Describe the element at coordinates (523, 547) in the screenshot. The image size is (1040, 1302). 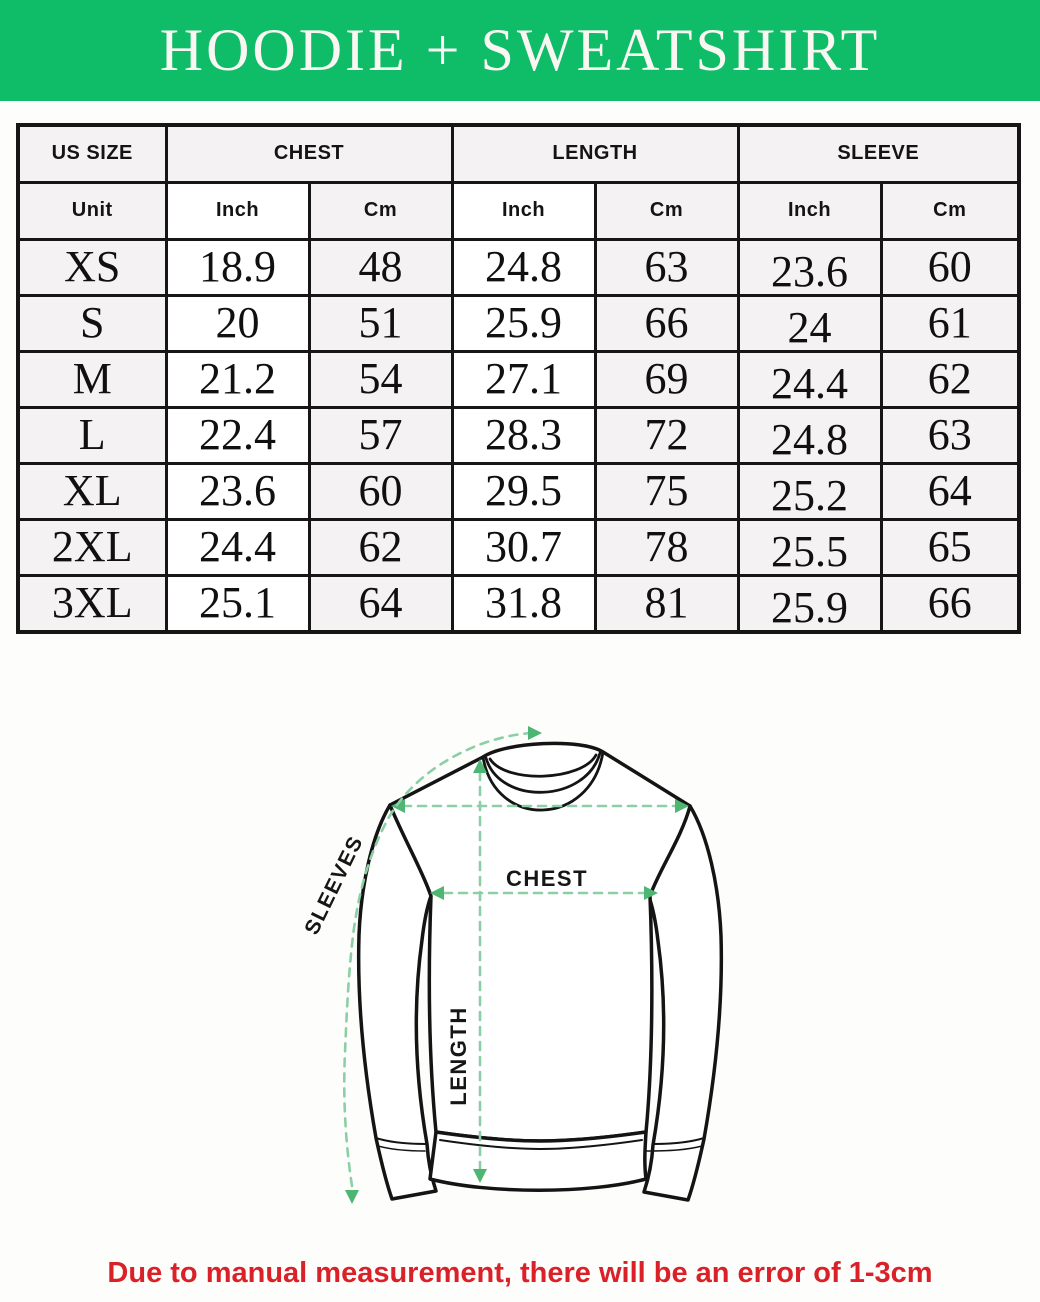
I see `value-cell: 30.7` at that location.